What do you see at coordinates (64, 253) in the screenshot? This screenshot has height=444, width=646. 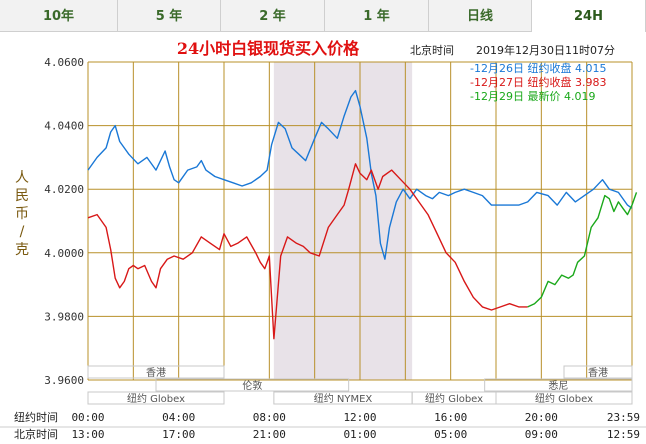 I see `y-tick-label: 4.0000` at bounding box center [64, 253].